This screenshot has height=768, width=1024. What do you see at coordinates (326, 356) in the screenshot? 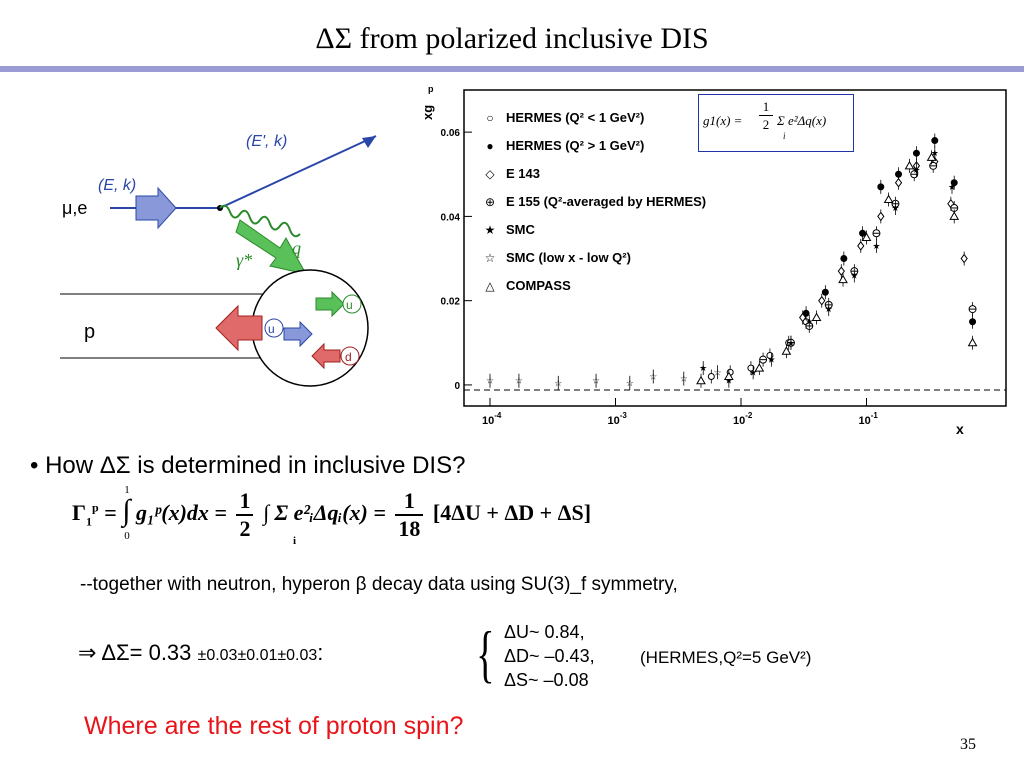
I see `quark-d-arrow` at bounding box center [326, 356].